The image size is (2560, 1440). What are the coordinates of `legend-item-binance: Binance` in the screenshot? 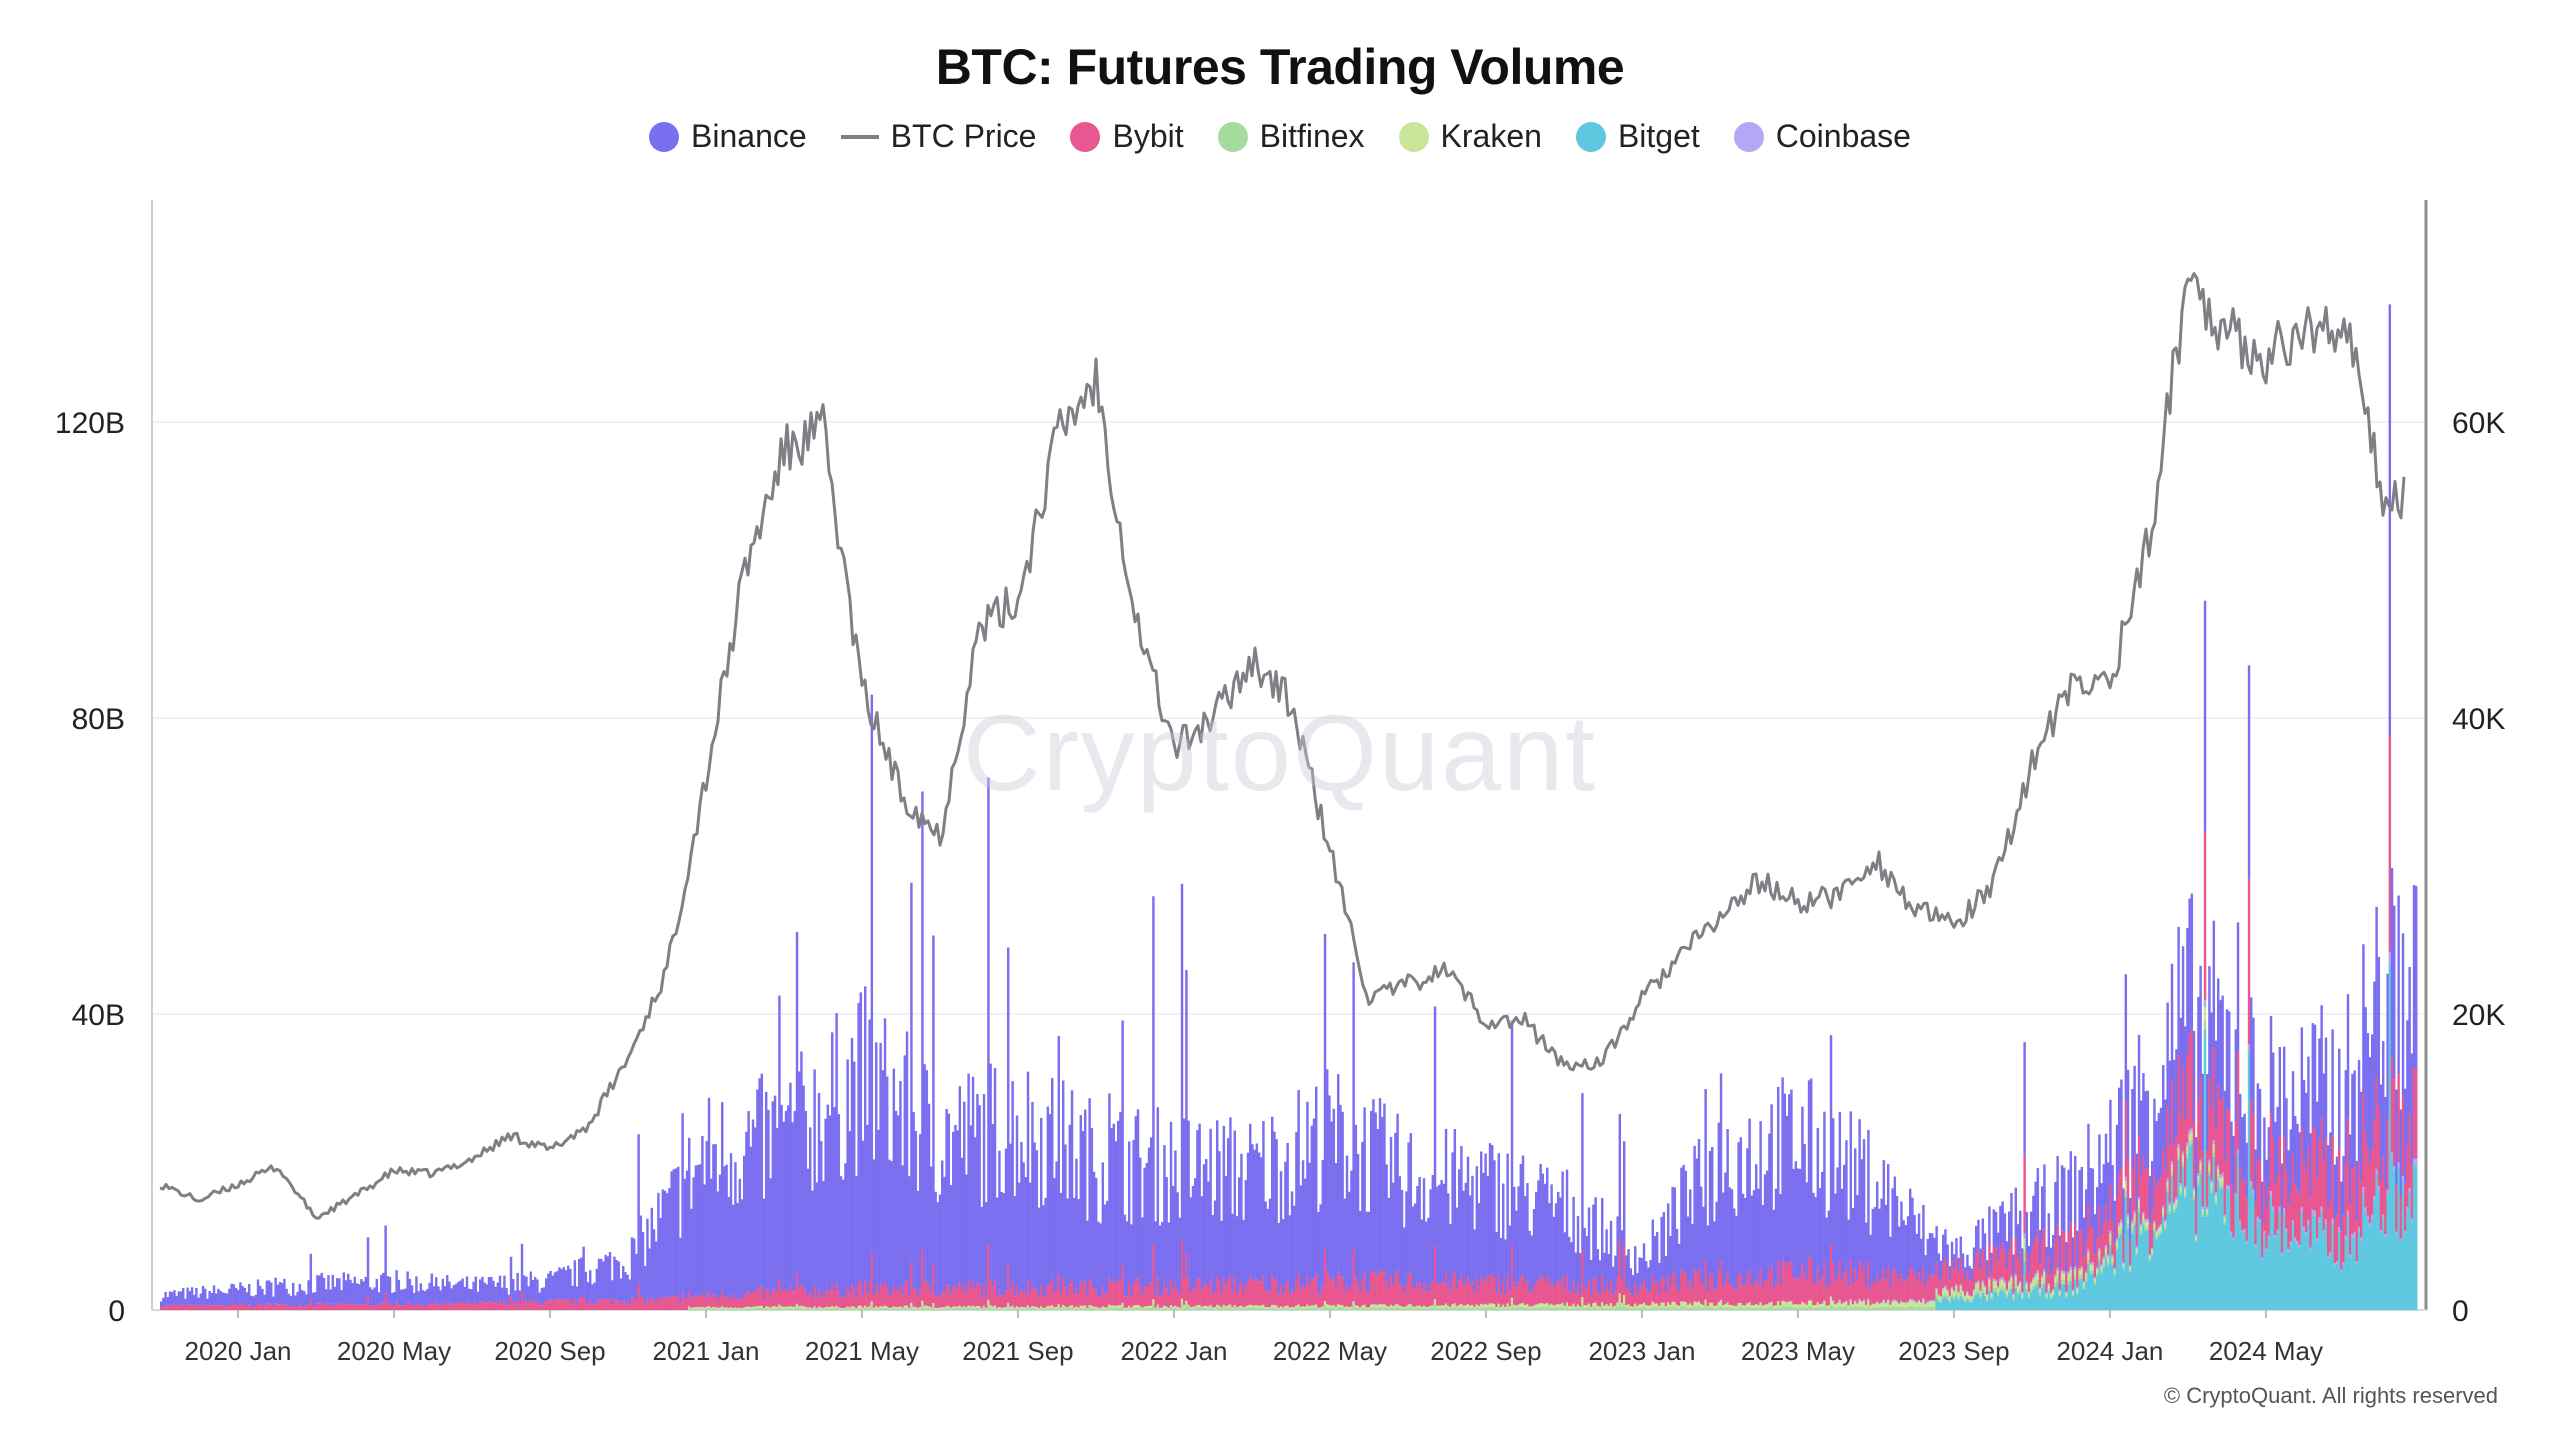 It's located at (728, 136).